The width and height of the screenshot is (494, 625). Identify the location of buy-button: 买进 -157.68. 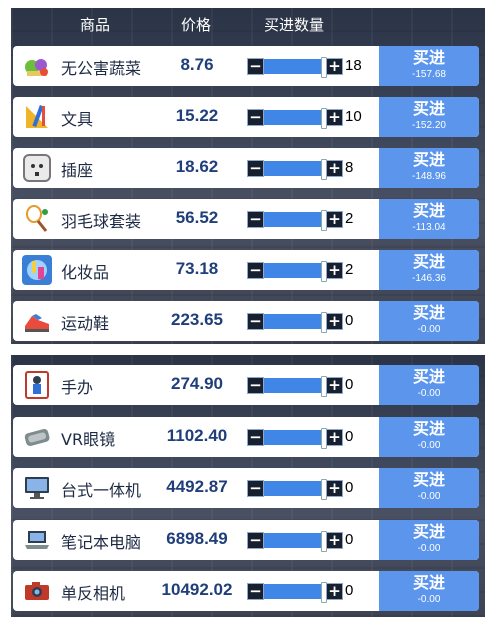
(429, 66).